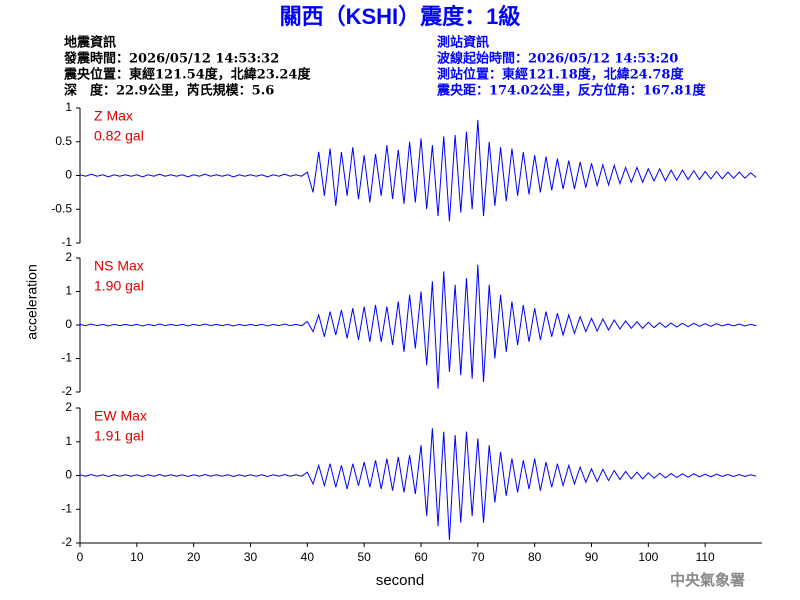 This screenshot has width=800, height=600. What do you see at coordinates (119, 286) in the screenshot?
I see `annotation: 1.90 gal` at bounding box center [119, 286].